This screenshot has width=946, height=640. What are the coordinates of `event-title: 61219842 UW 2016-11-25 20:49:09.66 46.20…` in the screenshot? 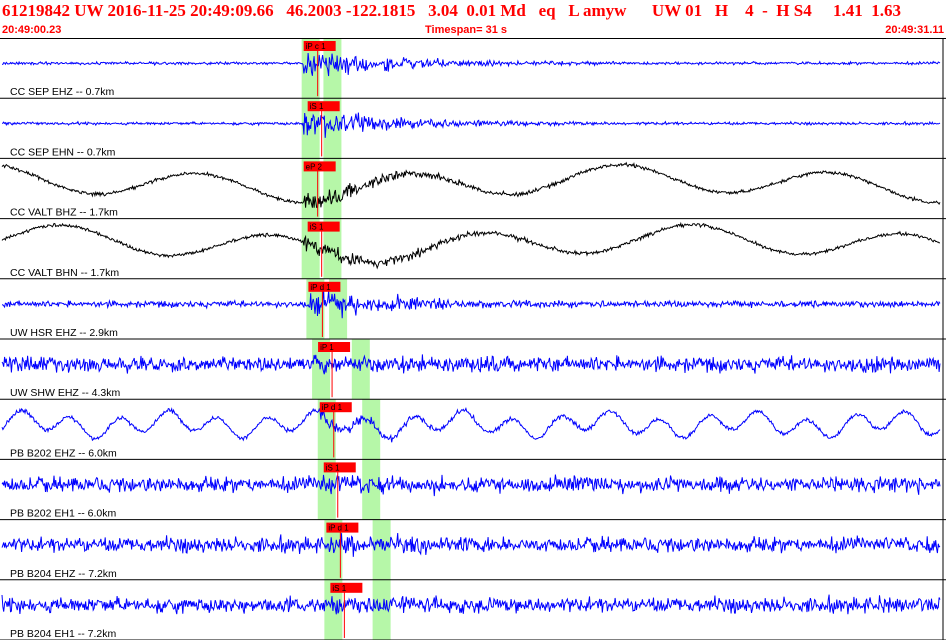 It's located at (451, 10).